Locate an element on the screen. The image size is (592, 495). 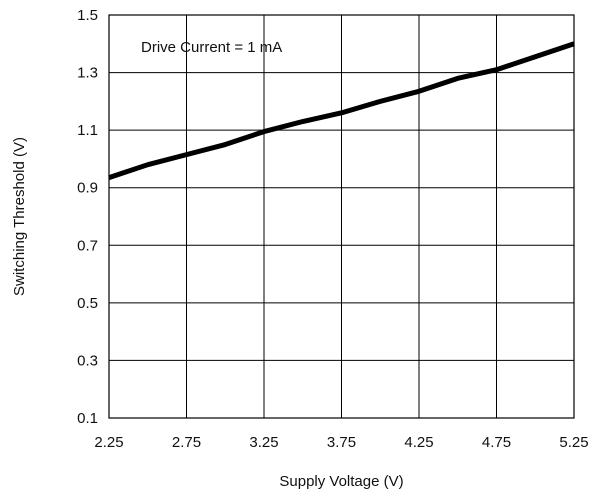
x-tick-label: 3.75 is located at coordinates (341, 442).